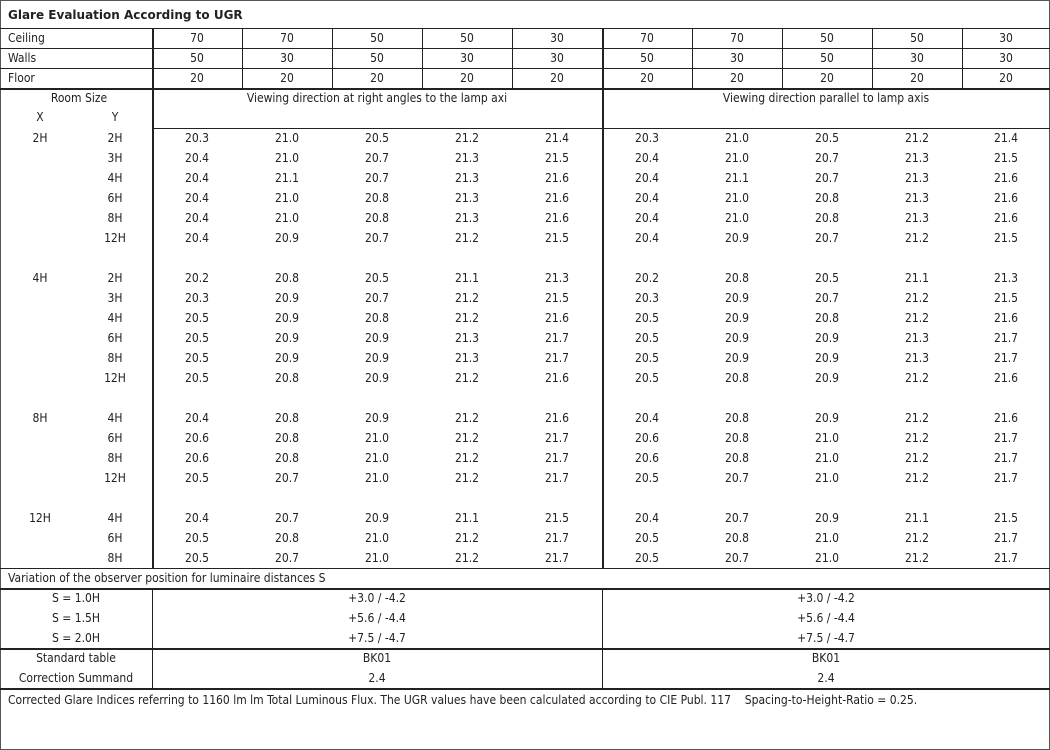  Describe the element at coordinates (826, 678) in the screenshot. I see `correction-summand-parallel: 2.4` at that location.